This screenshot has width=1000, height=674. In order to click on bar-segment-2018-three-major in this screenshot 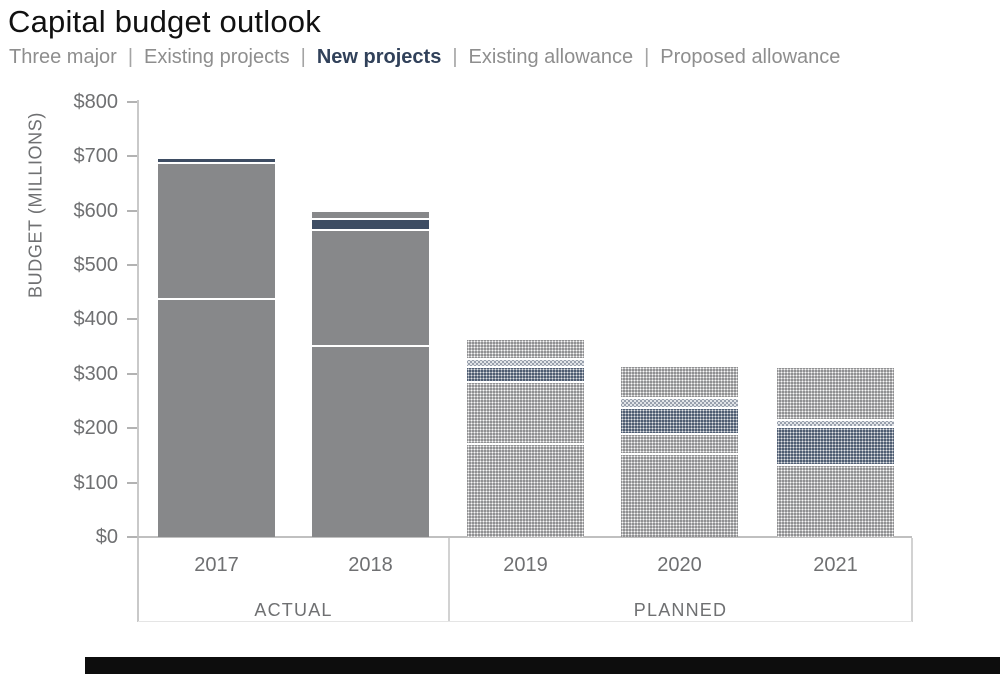, I will do `click(370, 441)`.